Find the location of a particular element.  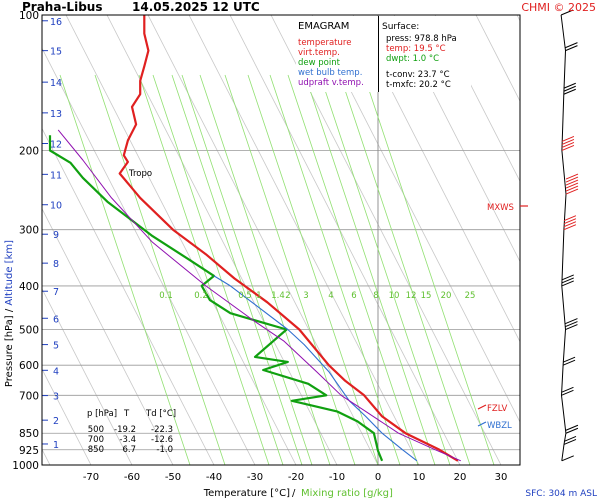

wbzl-label: WBZL is located at coordinates (499, 426).